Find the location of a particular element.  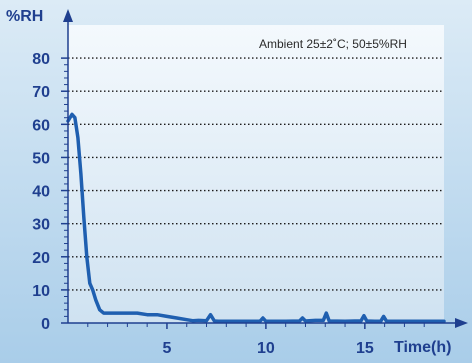

x-tick-label: 15 is located at coordinates (365, 348).